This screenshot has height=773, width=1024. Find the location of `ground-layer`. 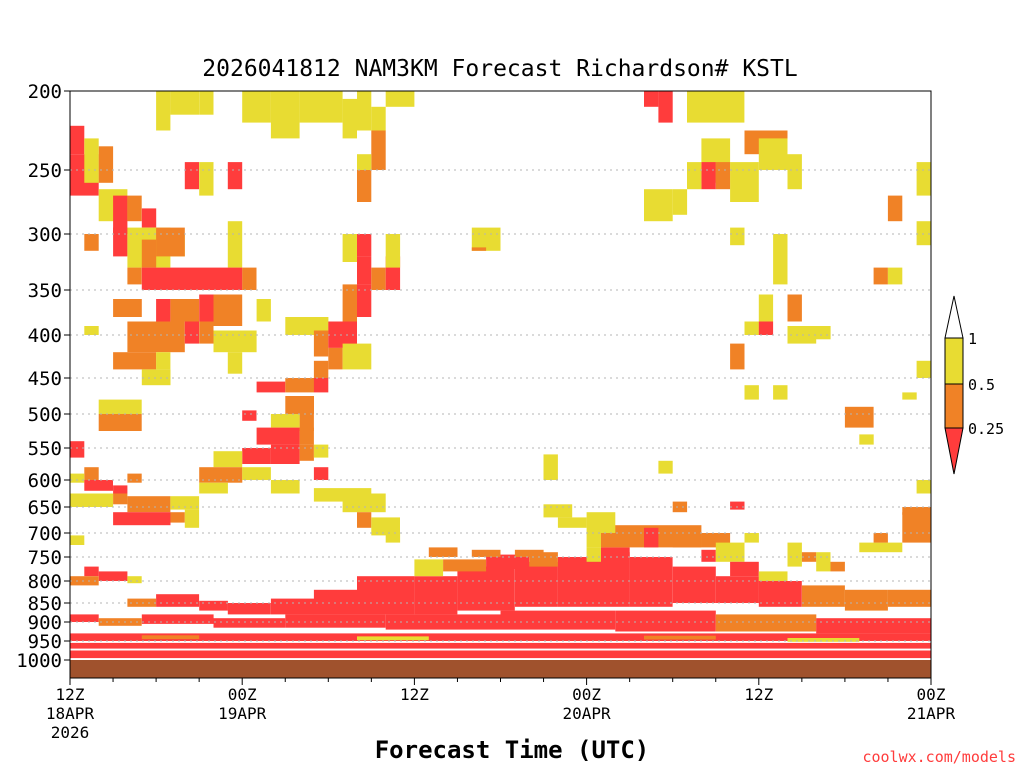

ground-layer is located at coordinates (500, 669).